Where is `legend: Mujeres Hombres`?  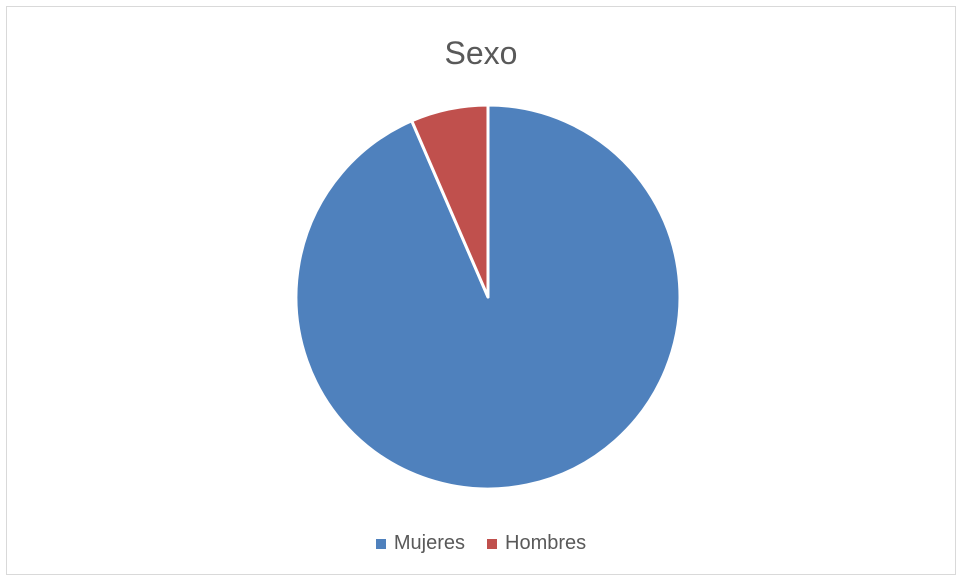
legend: Mujeres Hombres is located at coordinates (481, 543).